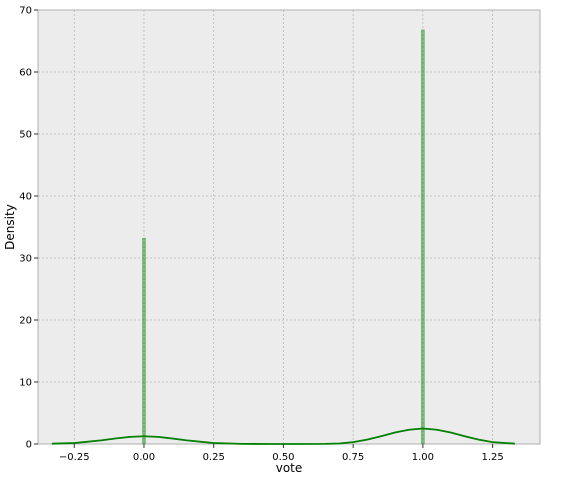  What do you see at coordinates (25, 73) in the screenshot?
I see `y-tick-label: 60` at bounding box center [25, 73].